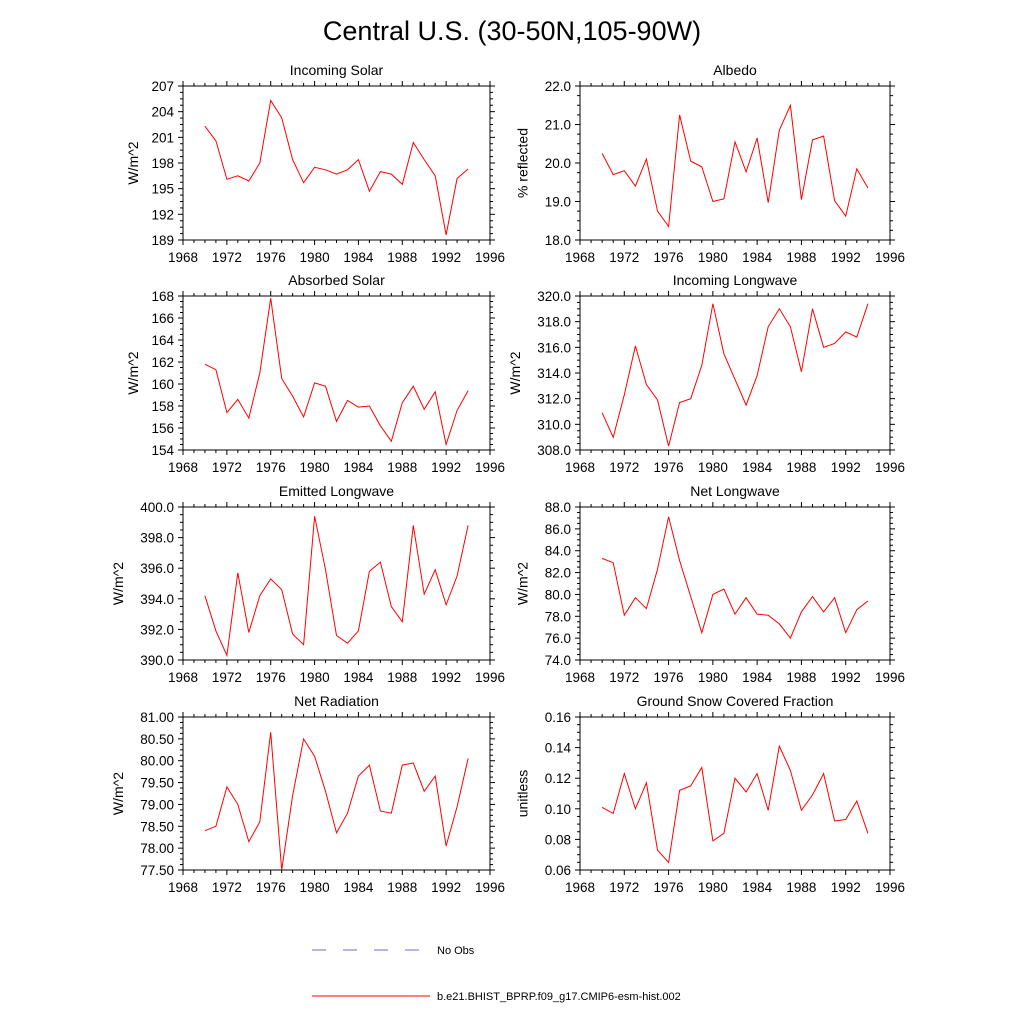 This screenshot has width=1024, height=1024. What do you see at coordinates (162, 189) in the screenshot?
I see `y-tick-label: 195` at bounding box center [162, 189].